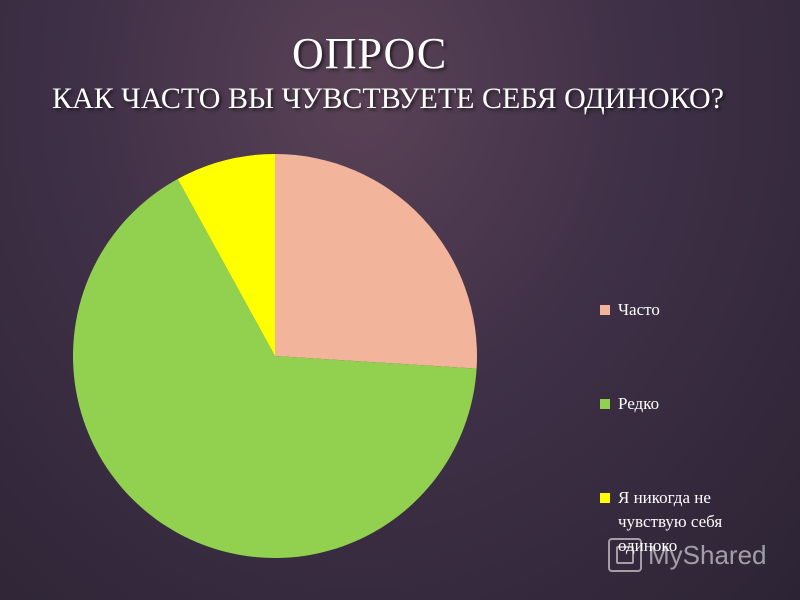 The image size is (800, 600). Describe the element at coordinates (388, 98) in the screenshot. I see `survey-question: КАК ЧАСТО ВЫ ЧУВСТВУЕТЕ СЕБЯ ОДИНОКО?` at that location.